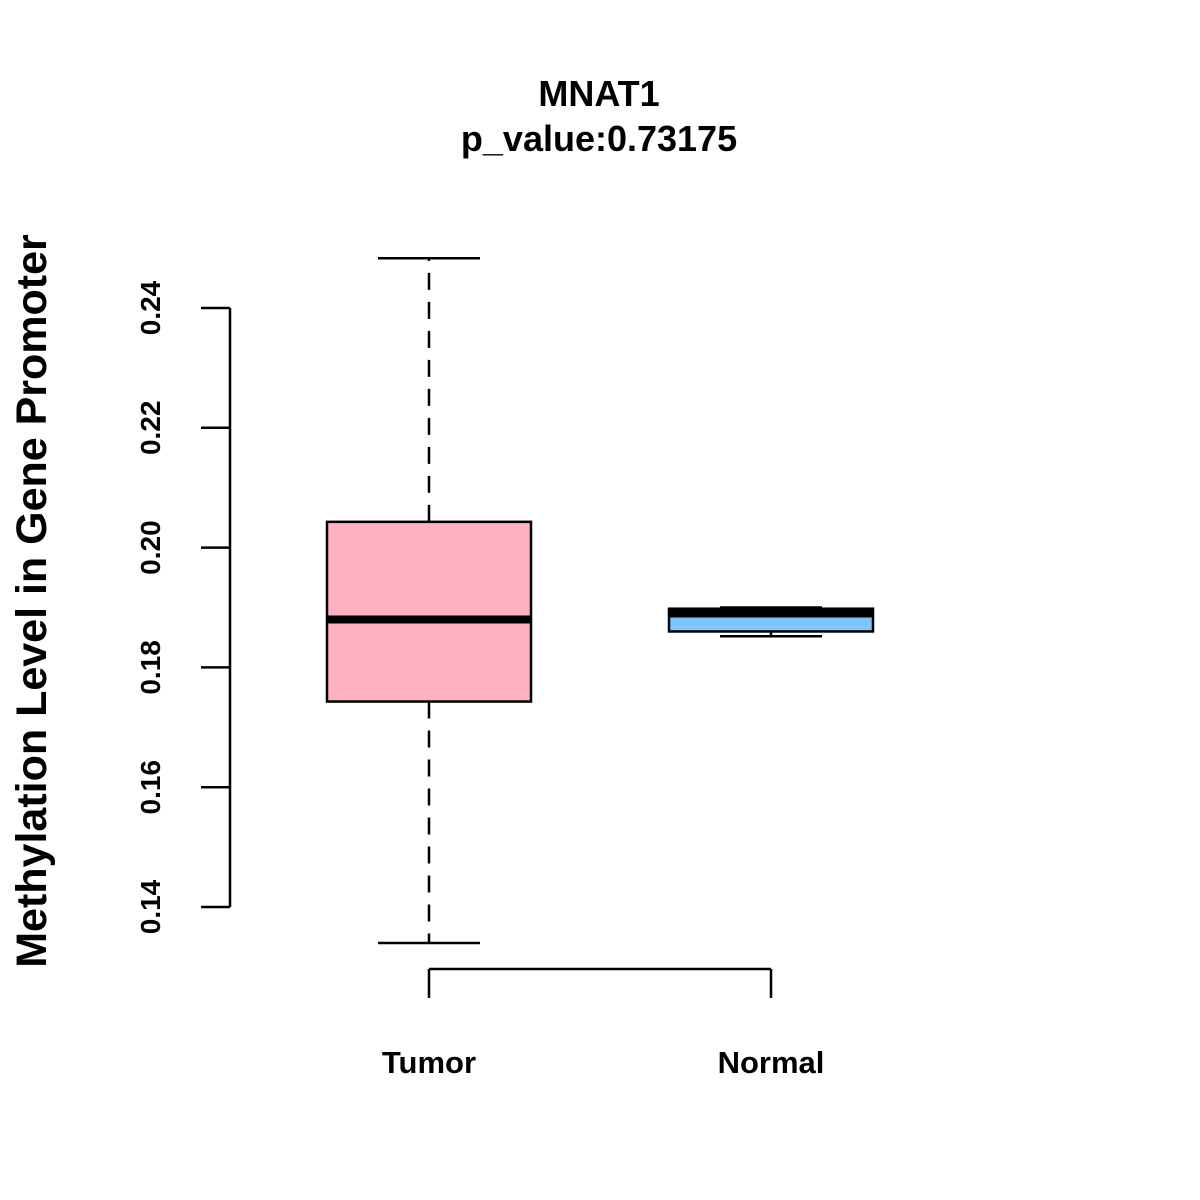 The height and width of the screenshot is (1200, 1200). I want to click on y-tick-label: 0.16, so click(150, 787).